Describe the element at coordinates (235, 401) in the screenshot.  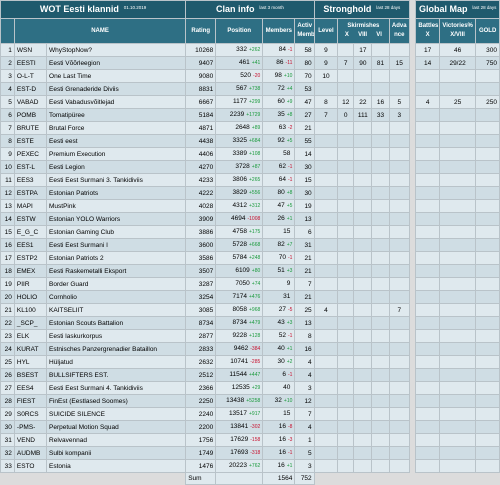
I see `position-value: 13438` at that location.